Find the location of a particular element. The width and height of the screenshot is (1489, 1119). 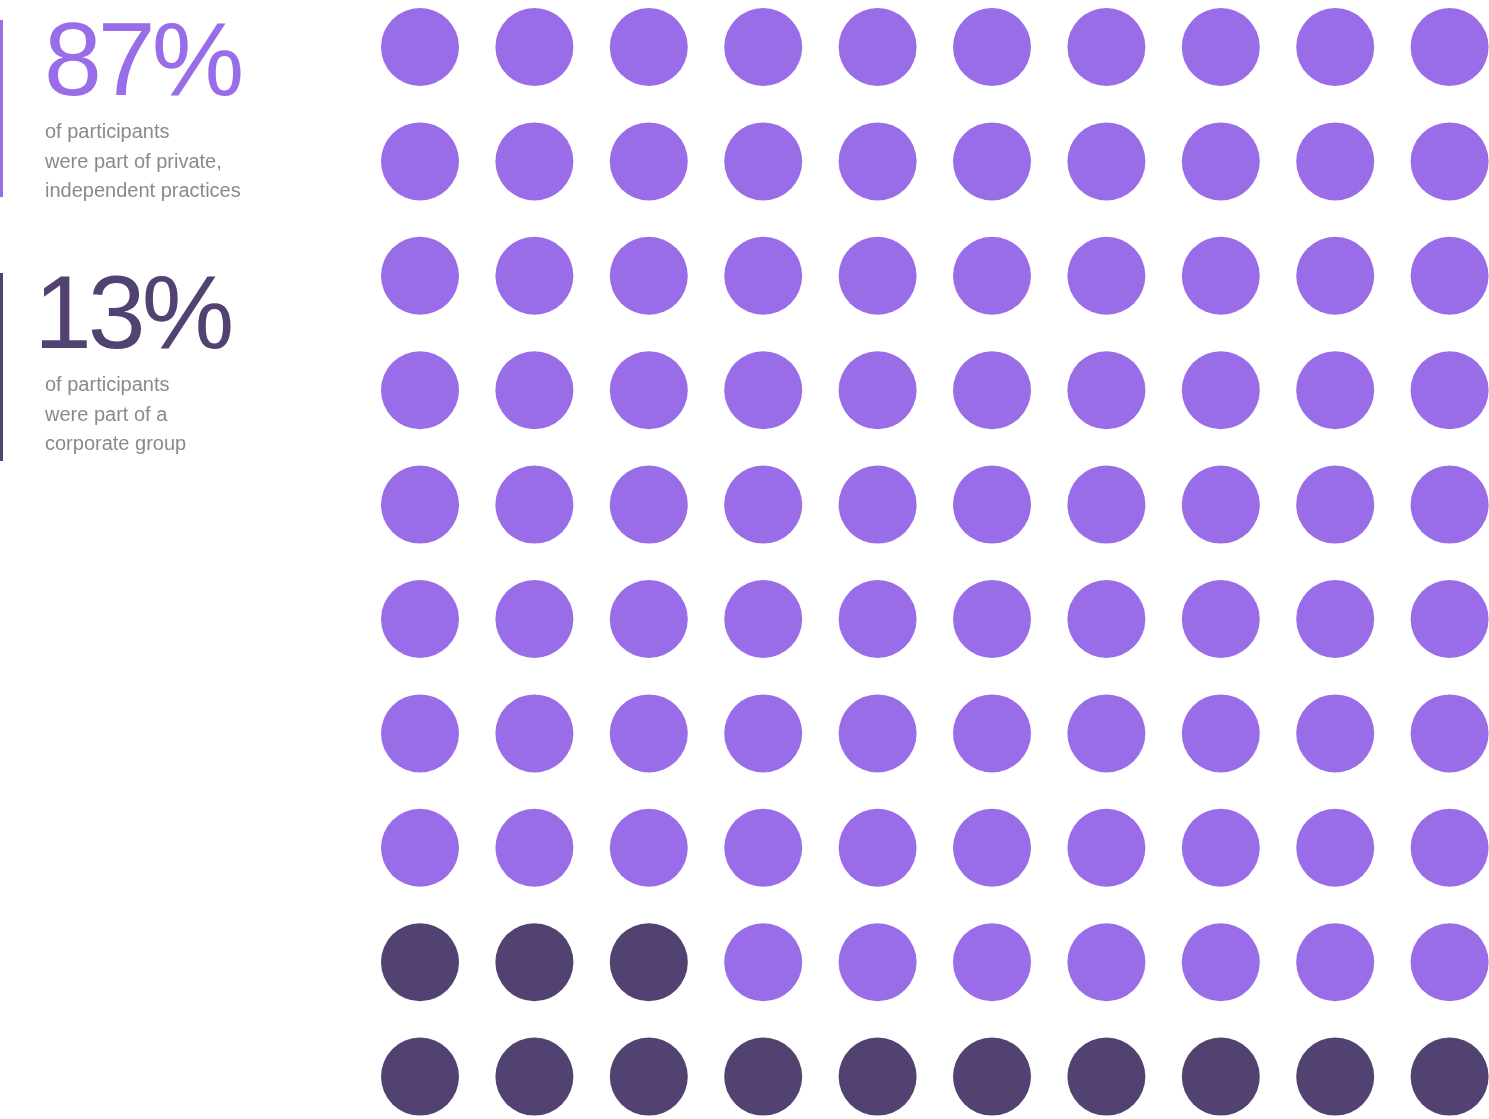

category-label: of participants were part of private, independent practices is located at coordinates (142, 160).